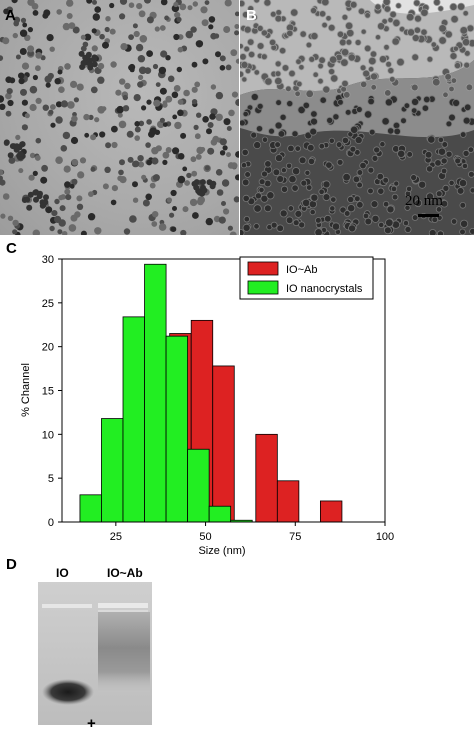  What do you see at coordinates (11, 248) in the screenshot?
I see `panel-label-c: C` at bounding box center [11, 248].